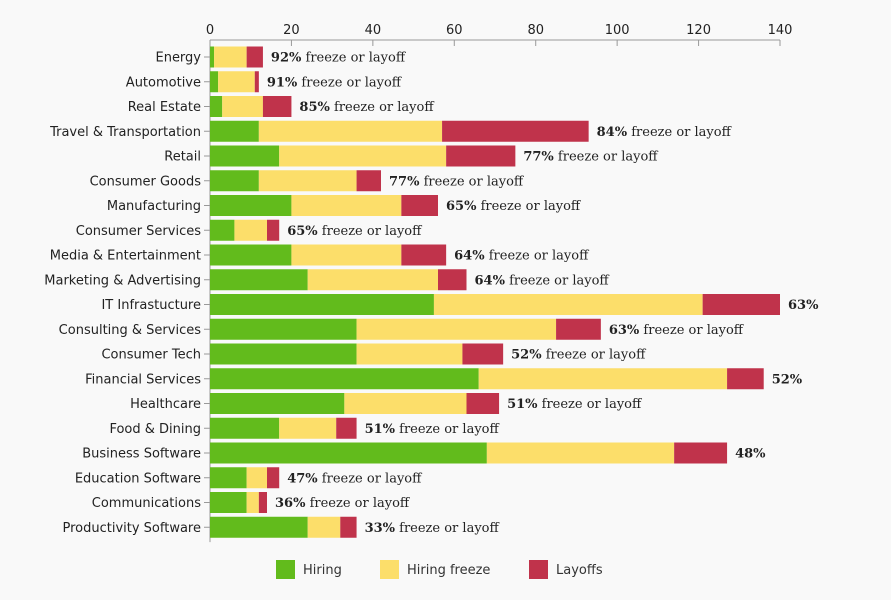 The width and height of the screenshot is (891, 600). Describe the element at coordinates (665, 132) in the screenshot. I see `data-label-travel-and-transportation: 84% freeze or layoff` at that location.